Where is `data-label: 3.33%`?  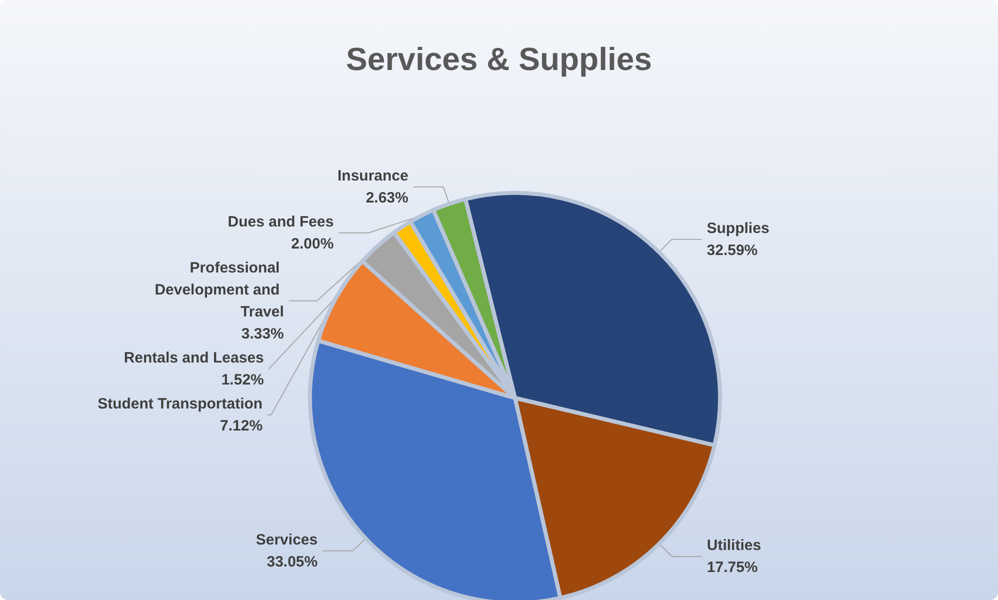
data-label: 3.33% is located at coordinates (262, 333).